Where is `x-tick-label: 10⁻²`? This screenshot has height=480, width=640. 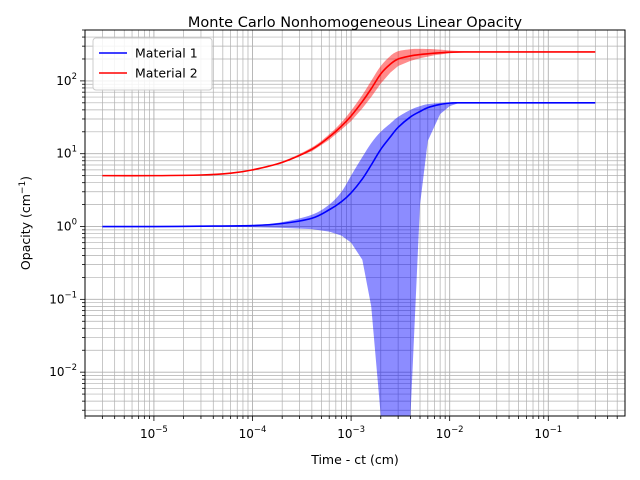
x-tick-label: 10⁻² is located at coordinates (450, 433).